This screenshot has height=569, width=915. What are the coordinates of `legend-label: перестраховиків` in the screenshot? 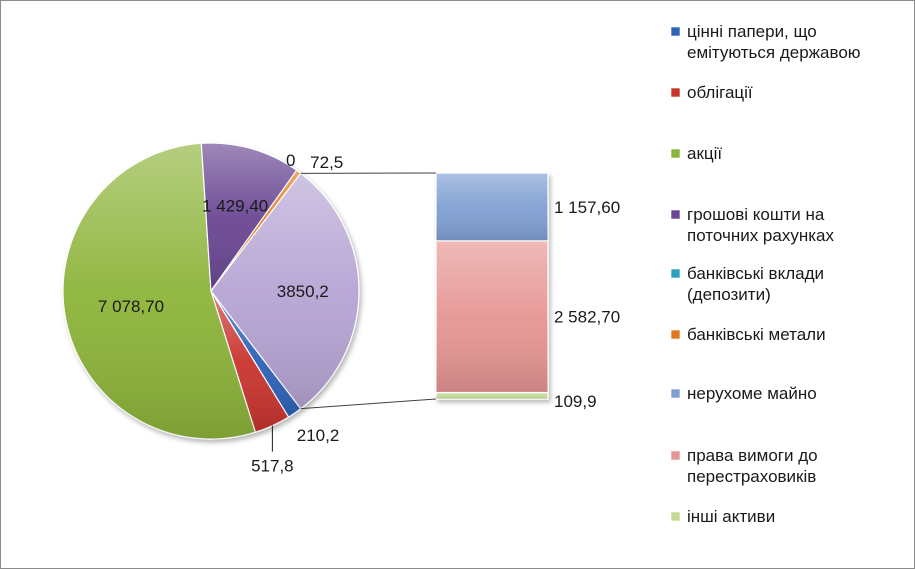 It's located at (751, 476).